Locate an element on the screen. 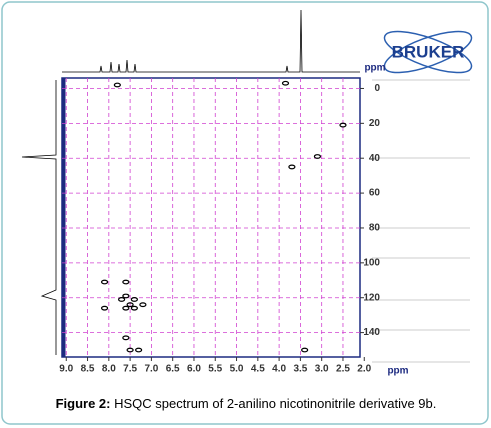 This screenshot has height=428, width=491. x-tick-label: 4.0 is located at coordinates (279, 369).